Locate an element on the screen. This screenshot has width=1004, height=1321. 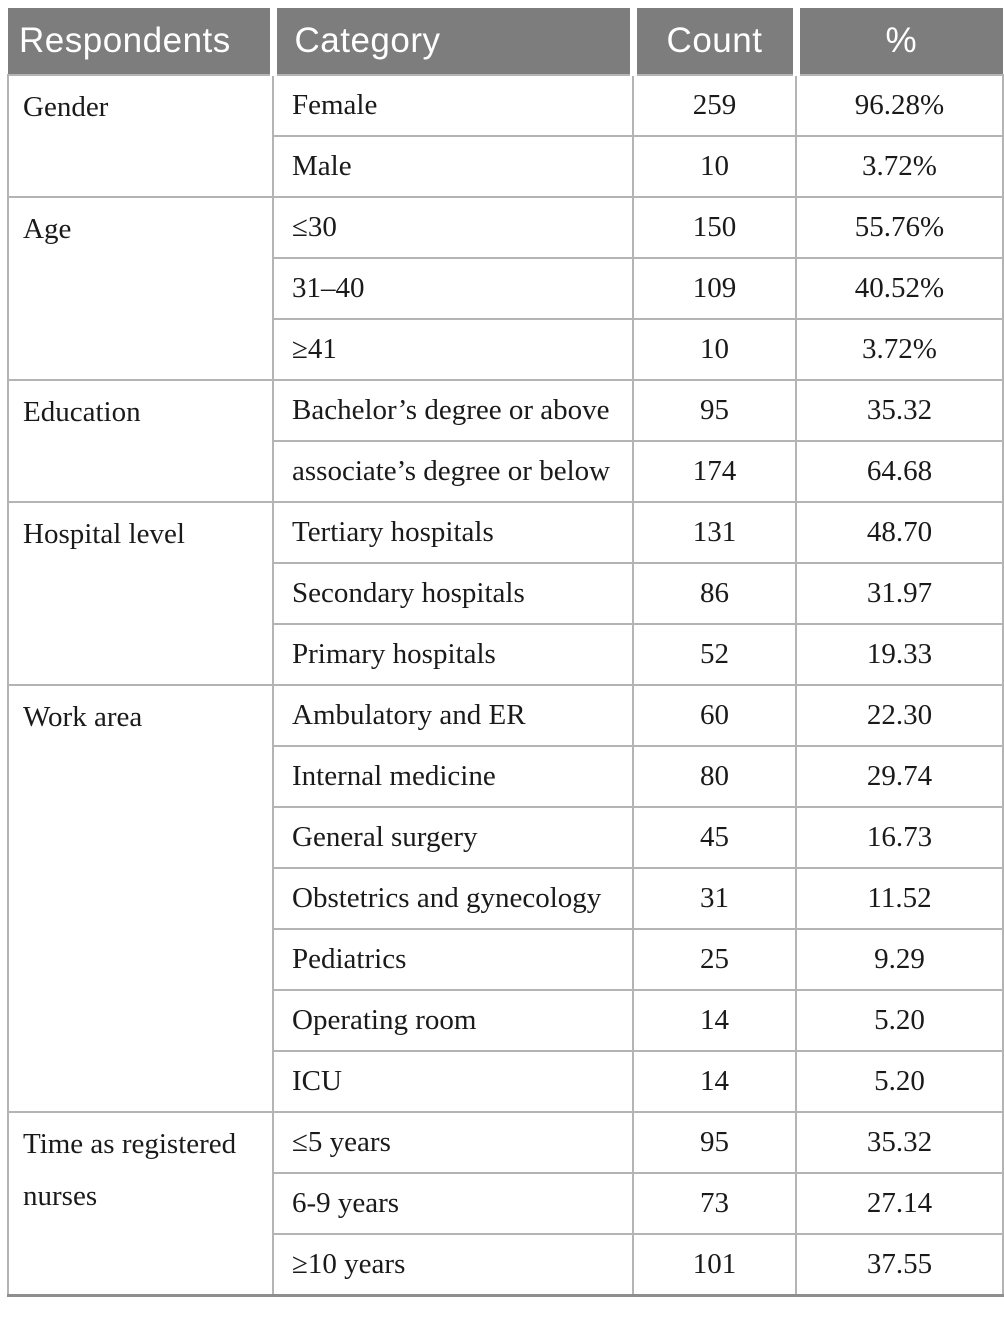
percent-cell: 48.70 is located at coordinates (899, 532).